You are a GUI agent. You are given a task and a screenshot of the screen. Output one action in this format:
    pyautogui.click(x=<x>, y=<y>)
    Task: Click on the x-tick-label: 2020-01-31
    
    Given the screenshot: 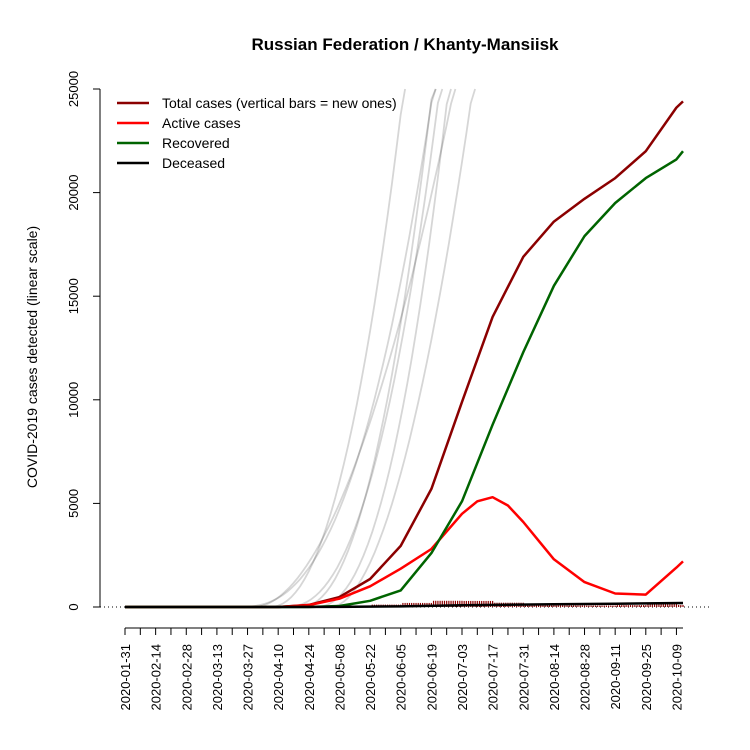 What is the action you would take?
    pyautogui.click(x=125, y=677)
    